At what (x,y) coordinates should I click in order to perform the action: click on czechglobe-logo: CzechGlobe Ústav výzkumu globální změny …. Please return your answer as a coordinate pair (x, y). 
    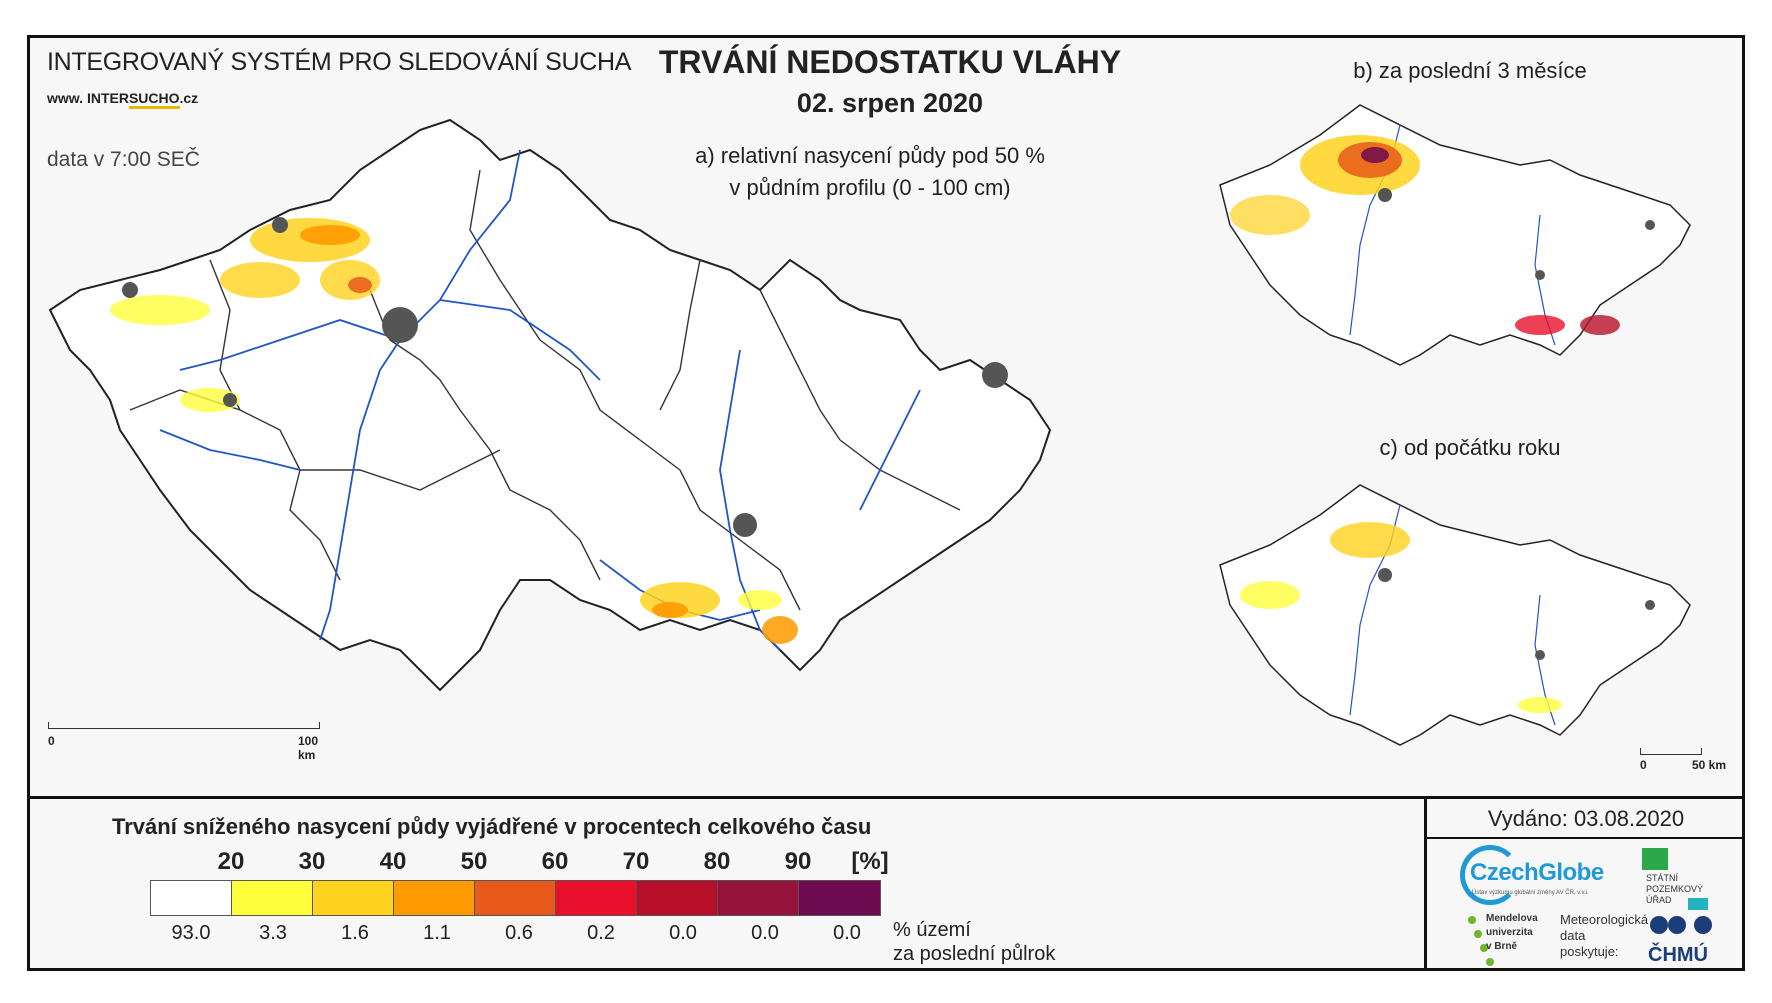
    Looking at the image, I should click on (1535, 880).